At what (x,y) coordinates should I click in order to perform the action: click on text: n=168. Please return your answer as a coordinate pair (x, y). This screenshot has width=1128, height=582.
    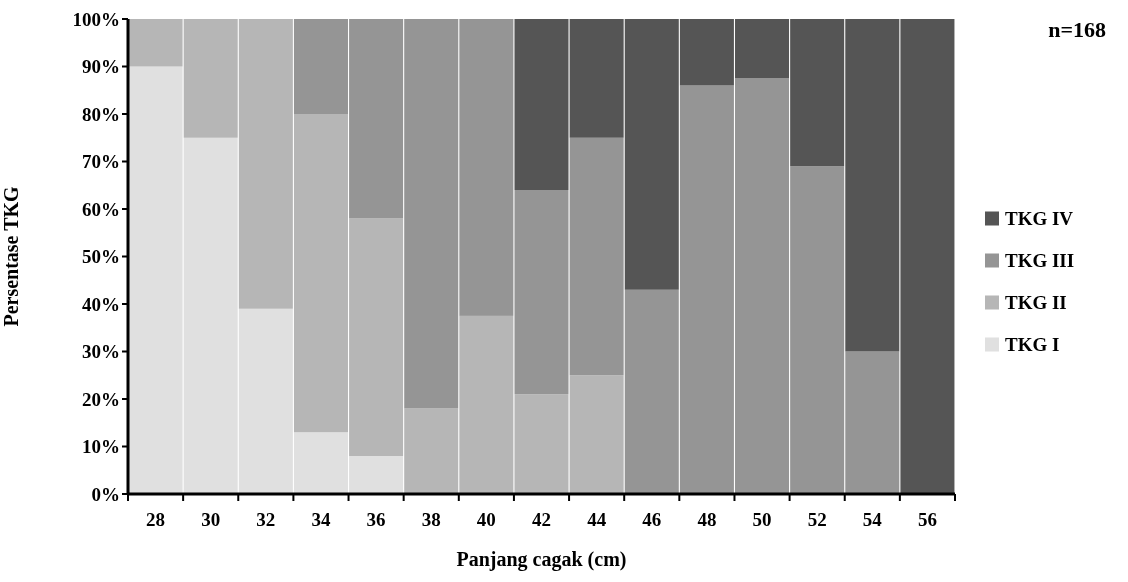
    Looking at the image, I should click on (1077, 29).